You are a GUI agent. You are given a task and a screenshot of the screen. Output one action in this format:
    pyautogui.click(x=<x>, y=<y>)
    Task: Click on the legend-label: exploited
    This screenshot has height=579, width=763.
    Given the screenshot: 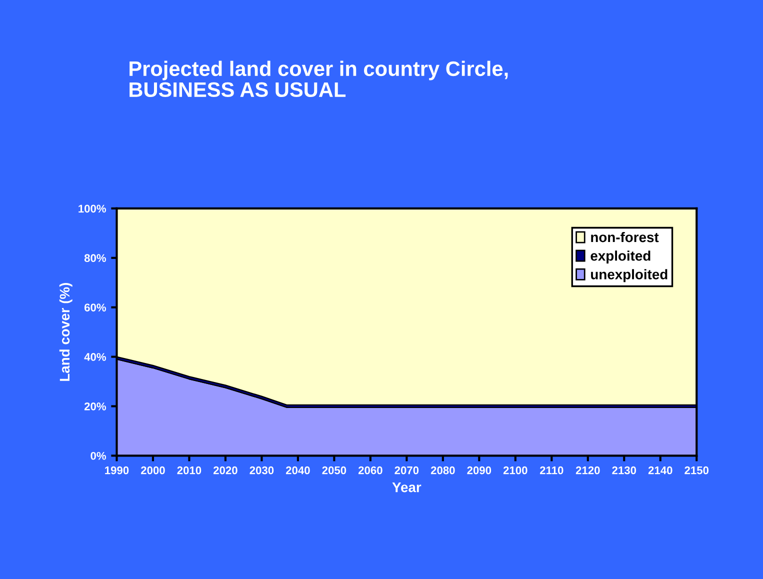 What is the action you would take?
    pyautogui.click(x=620, y=257)
    